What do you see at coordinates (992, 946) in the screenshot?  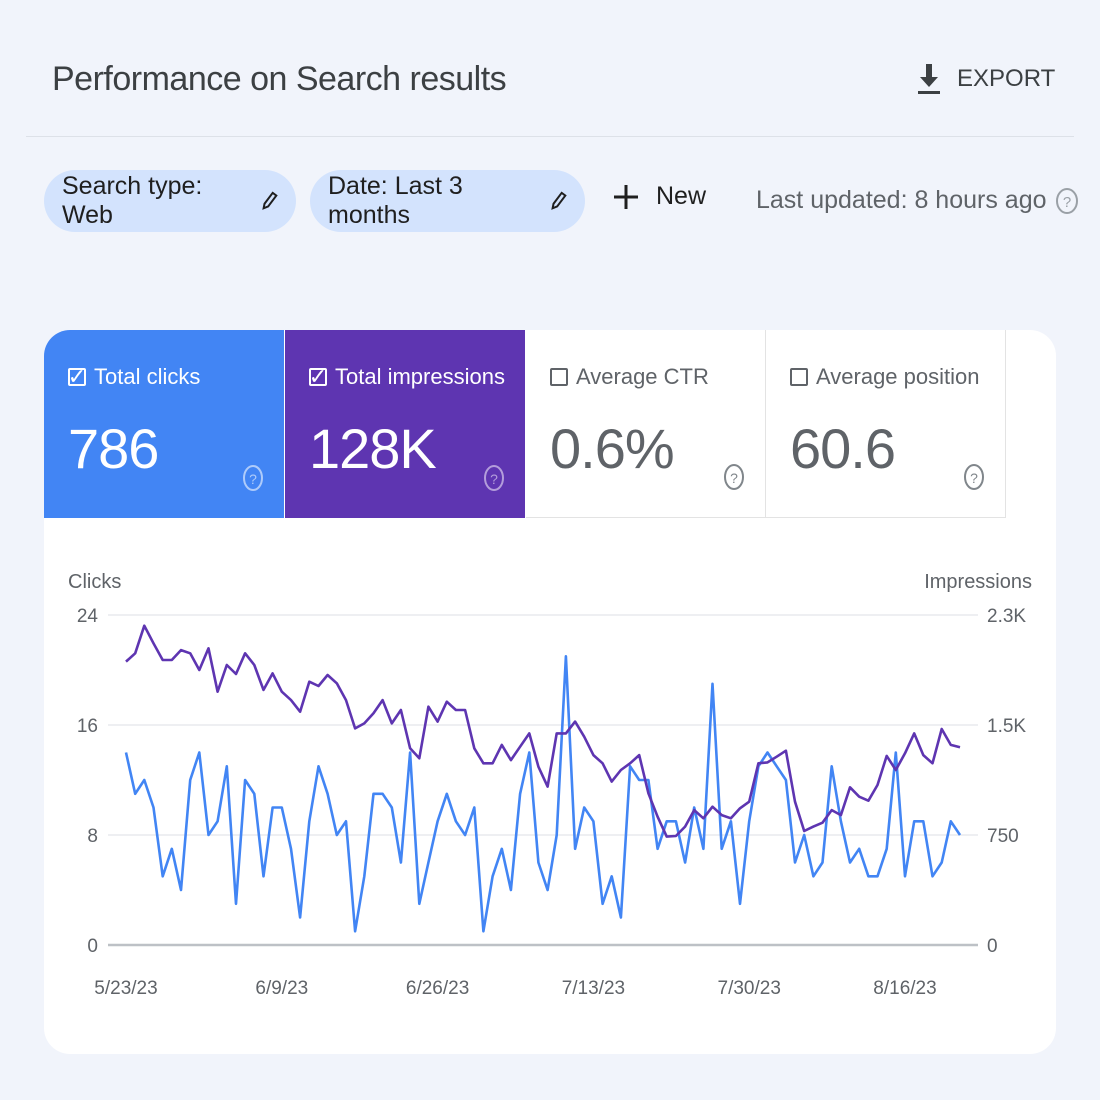 I see `right-tick-label: 0` at bounding box center [992, 946].